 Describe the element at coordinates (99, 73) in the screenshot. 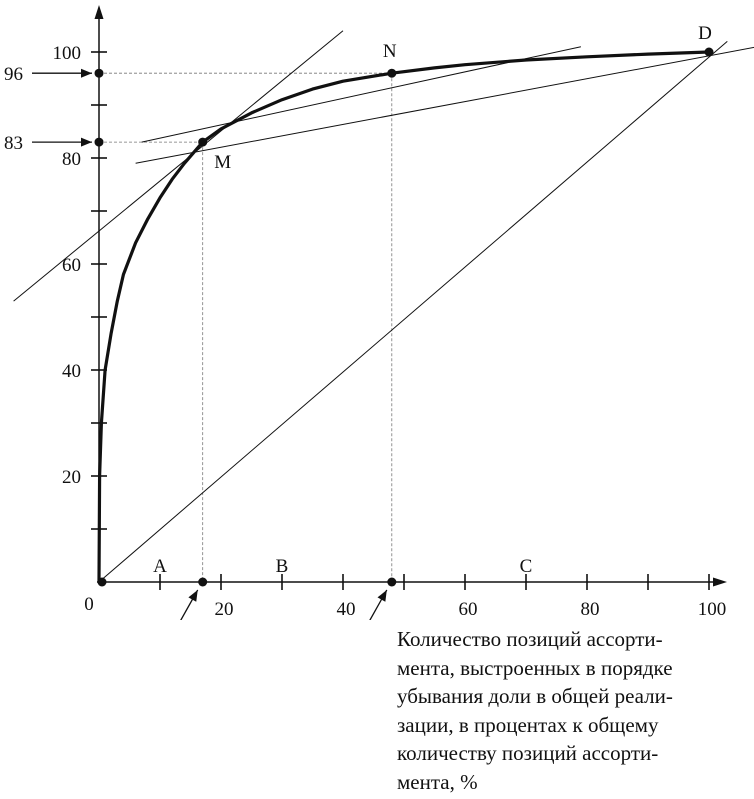

I see `y-axis-marker-n` at that location.